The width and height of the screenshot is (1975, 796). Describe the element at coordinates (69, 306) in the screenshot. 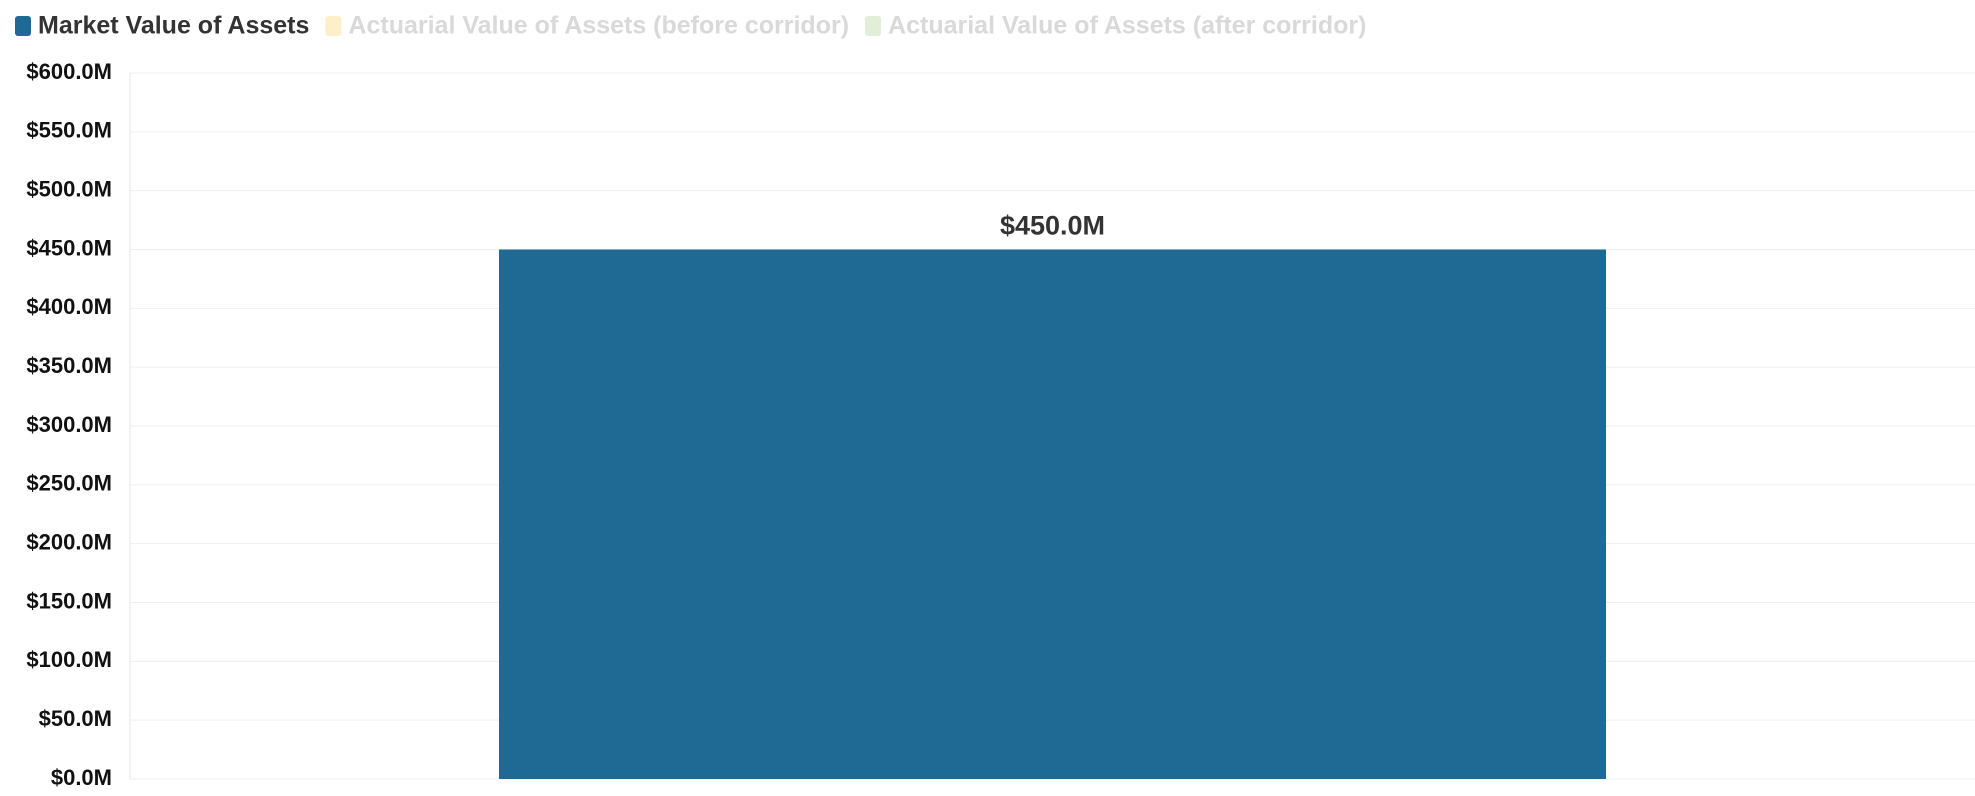

I see `y-tick-label: $400.0M` at that location.